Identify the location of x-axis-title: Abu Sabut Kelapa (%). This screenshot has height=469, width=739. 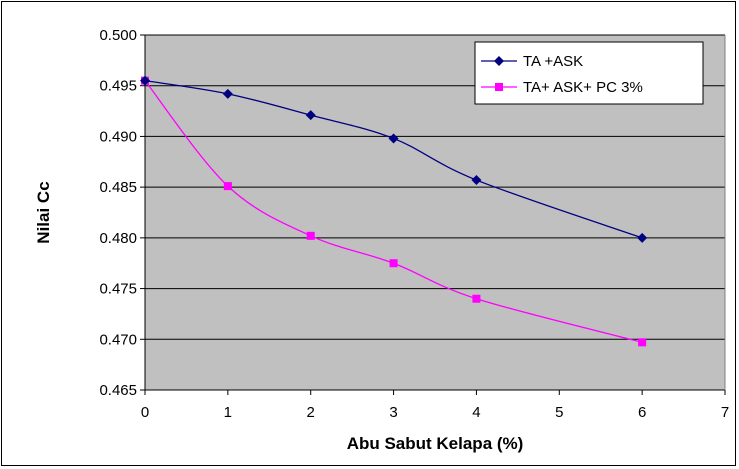
(435, 443).